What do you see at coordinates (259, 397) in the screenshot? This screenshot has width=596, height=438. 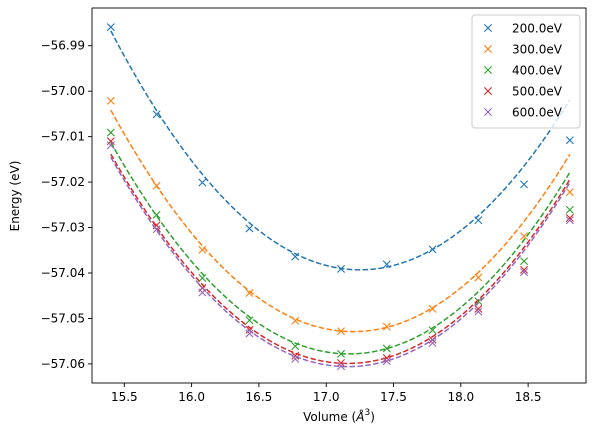 I see `x-tick-label: 16.5` at bounding box center [259, 397].